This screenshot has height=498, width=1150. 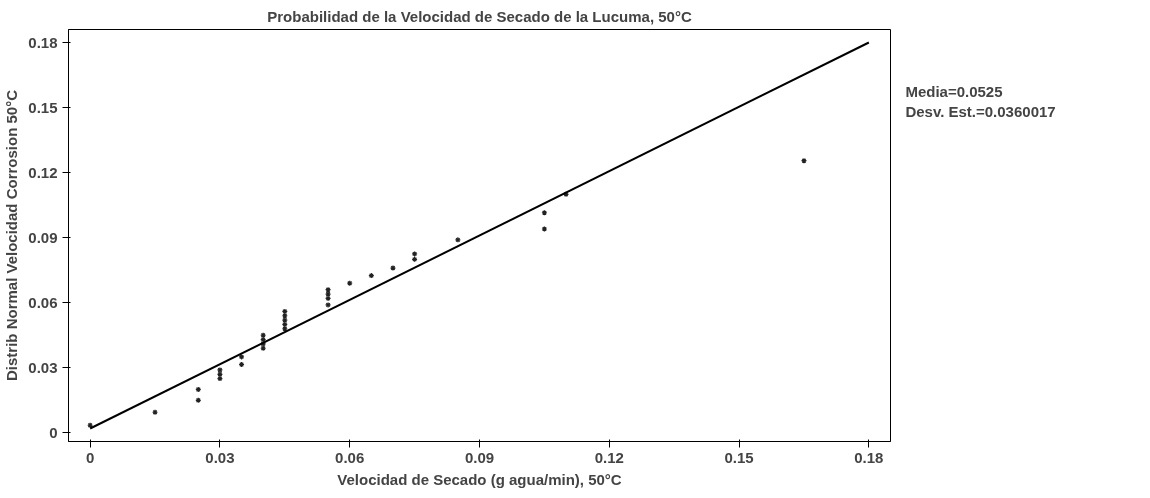 I want to click on x-axis-title: Velocidad de Secado (g agua/min), 50°C, so click(x=479, y=479).